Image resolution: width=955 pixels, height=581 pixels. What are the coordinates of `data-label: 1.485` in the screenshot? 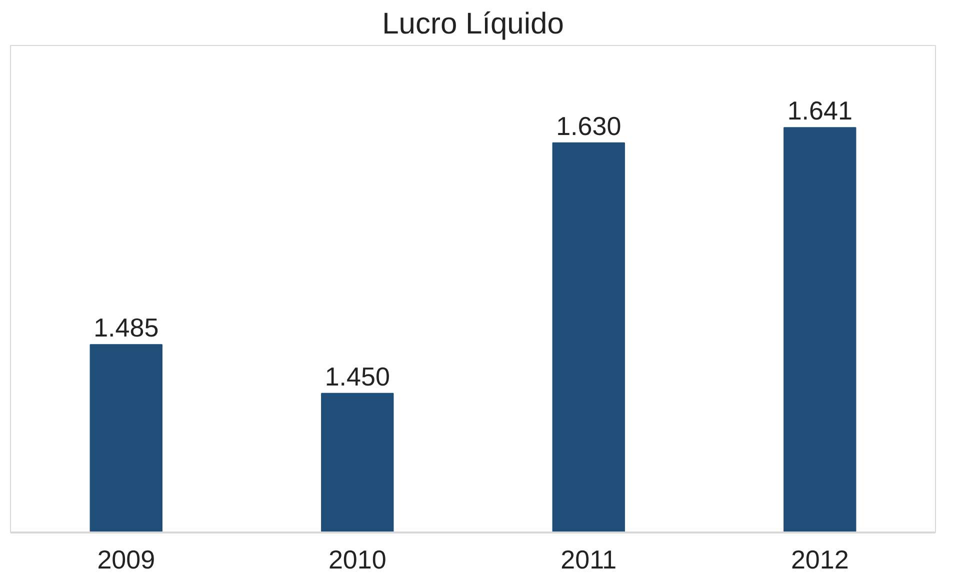 It's located at (126, 327).